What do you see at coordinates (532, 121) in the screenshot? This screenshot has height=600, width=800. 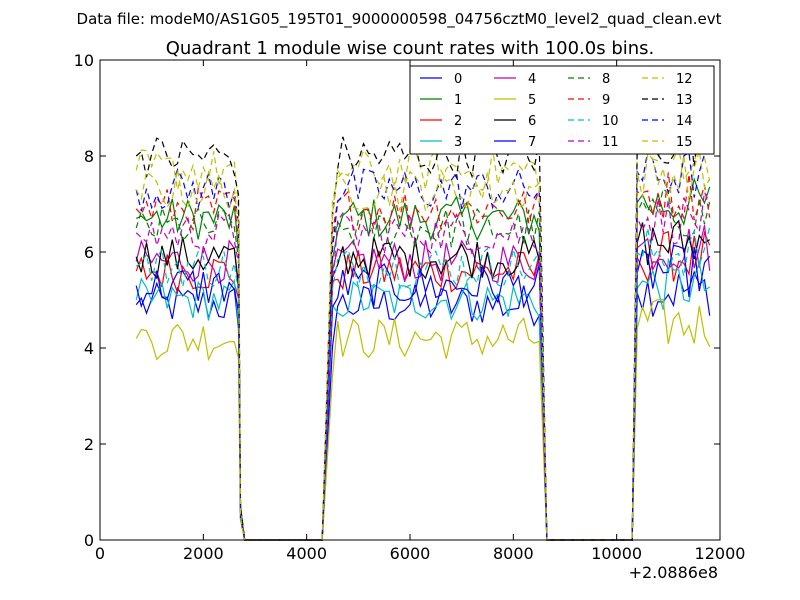 I see `legend-label: 6` at bounding box center [532, 121].